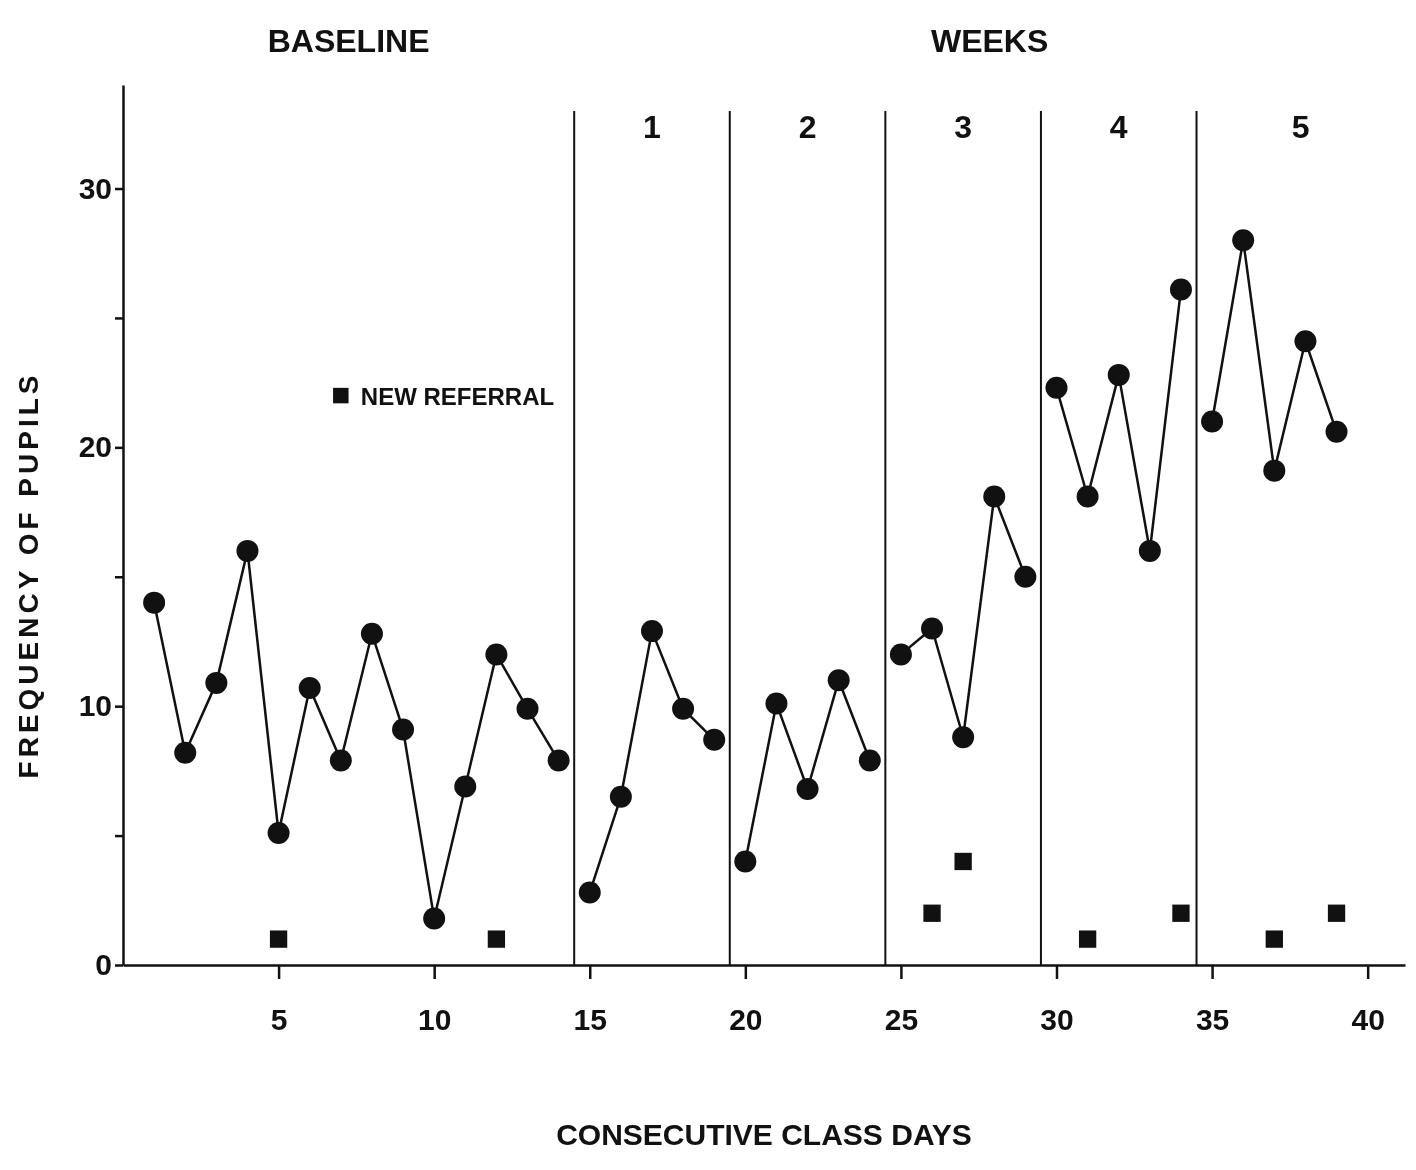 This screenshot has width=1416, height=1170. Describe the element at coordinates (746, 1019) in the screenshot. I see `x-tick-label: 20` at that location.